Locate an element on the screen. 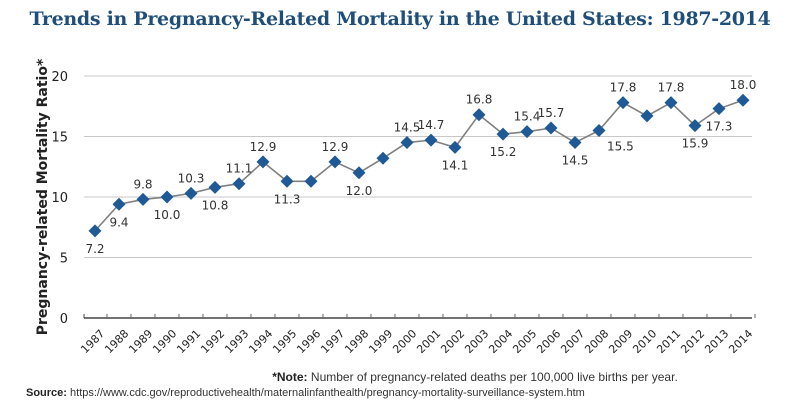  data-label: 10.8 is located at coordinates (215, 205).